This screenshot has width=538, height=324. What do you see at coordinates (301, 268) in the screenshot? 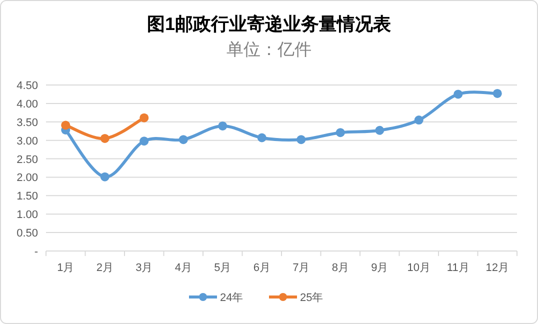
I see `x-tick-label: 7月` at bounding box center [301, 268].